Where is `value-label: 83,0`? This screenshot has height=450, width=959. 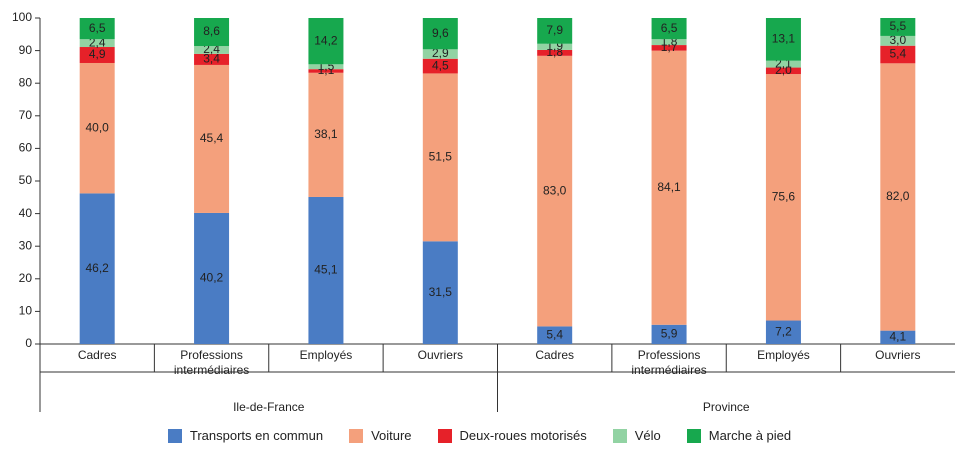 value-label: 83,0 is located at coordinates (555, 190).